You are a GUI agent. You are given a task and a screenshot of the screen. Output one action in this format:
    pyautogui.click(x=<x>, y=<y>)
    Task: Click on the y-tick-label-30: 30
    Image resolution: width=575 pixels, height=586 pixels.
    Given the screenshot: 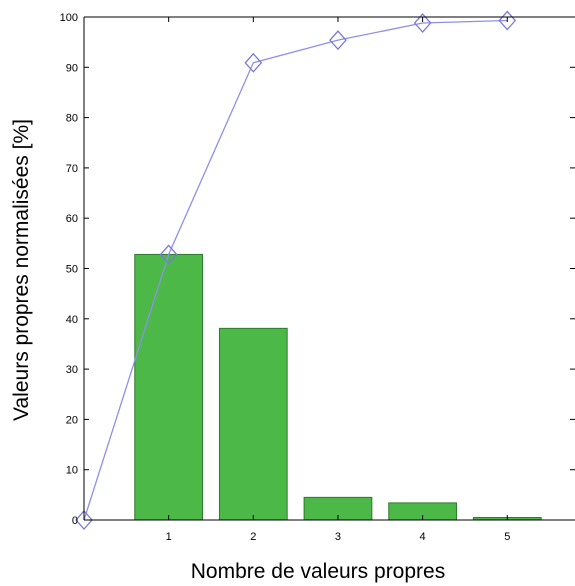 What is the action you would take?
    pyautogui.click(x=72, y=370)
    